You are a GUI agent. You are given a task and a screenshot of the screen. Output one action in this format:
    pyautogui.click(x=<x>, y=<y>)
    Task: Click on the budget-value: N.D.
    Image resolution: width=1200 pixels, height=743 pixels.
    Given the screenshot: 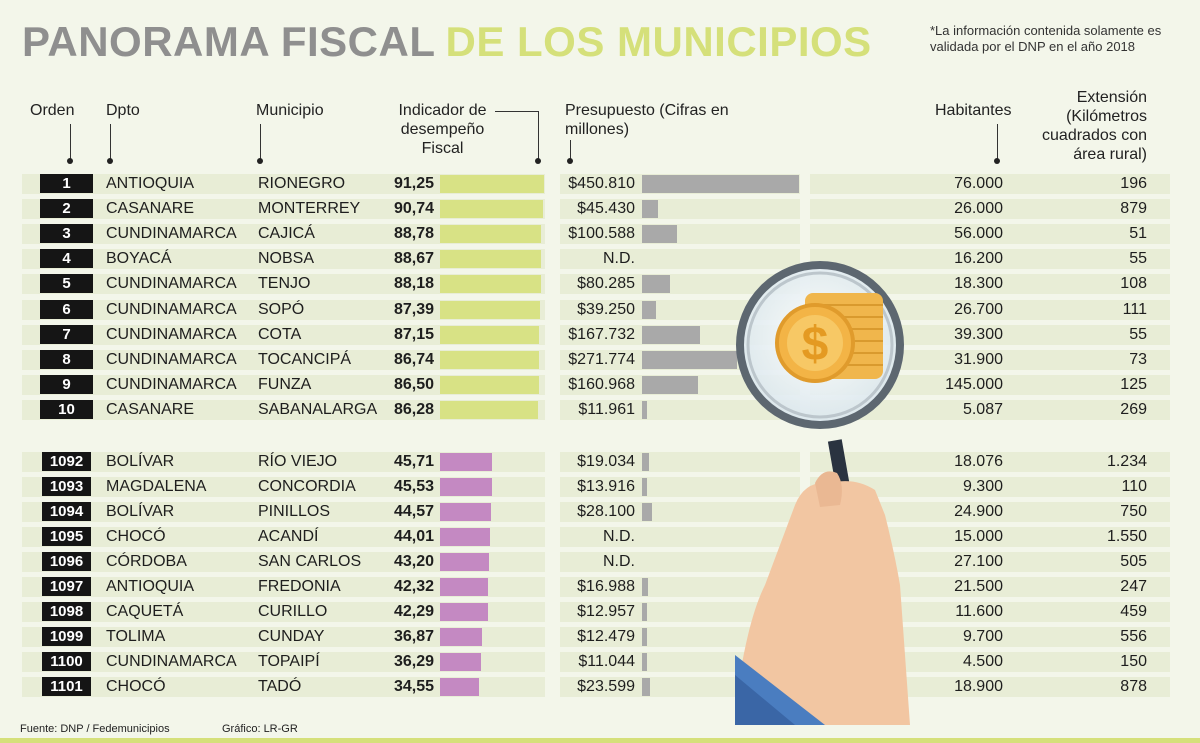 What is the action you would take?
    pyautogui.click(x=619, y=561)
    